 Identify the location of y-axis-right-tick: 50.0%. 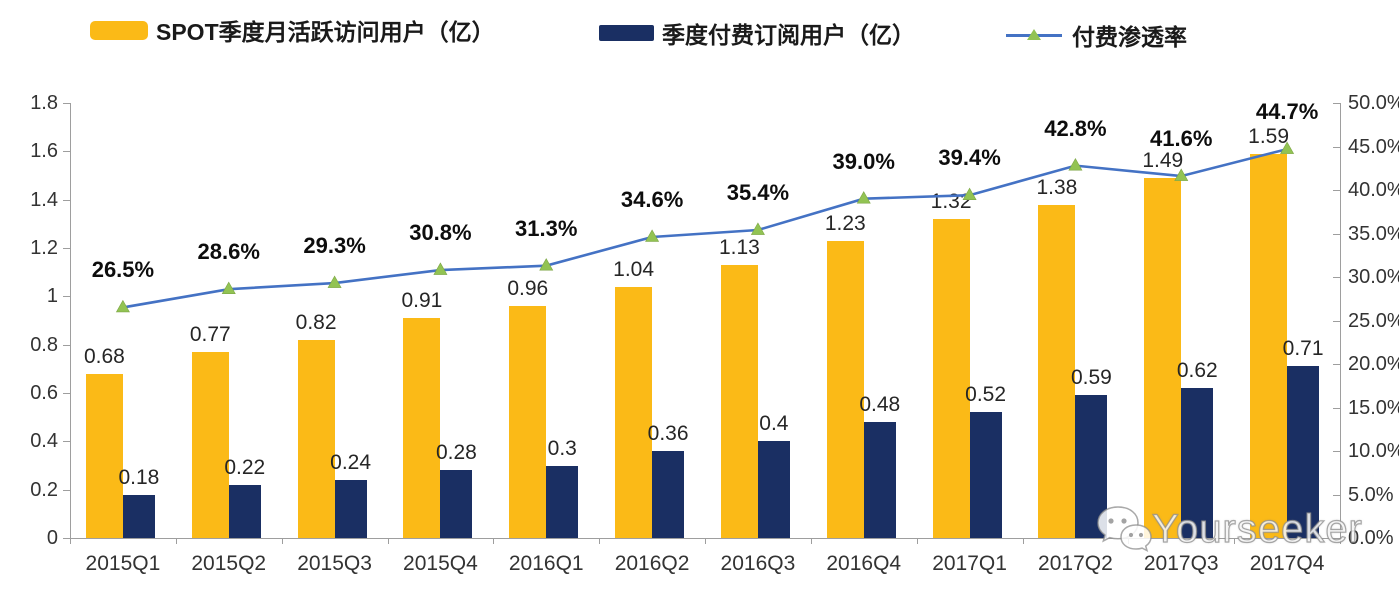
(1373, 103).